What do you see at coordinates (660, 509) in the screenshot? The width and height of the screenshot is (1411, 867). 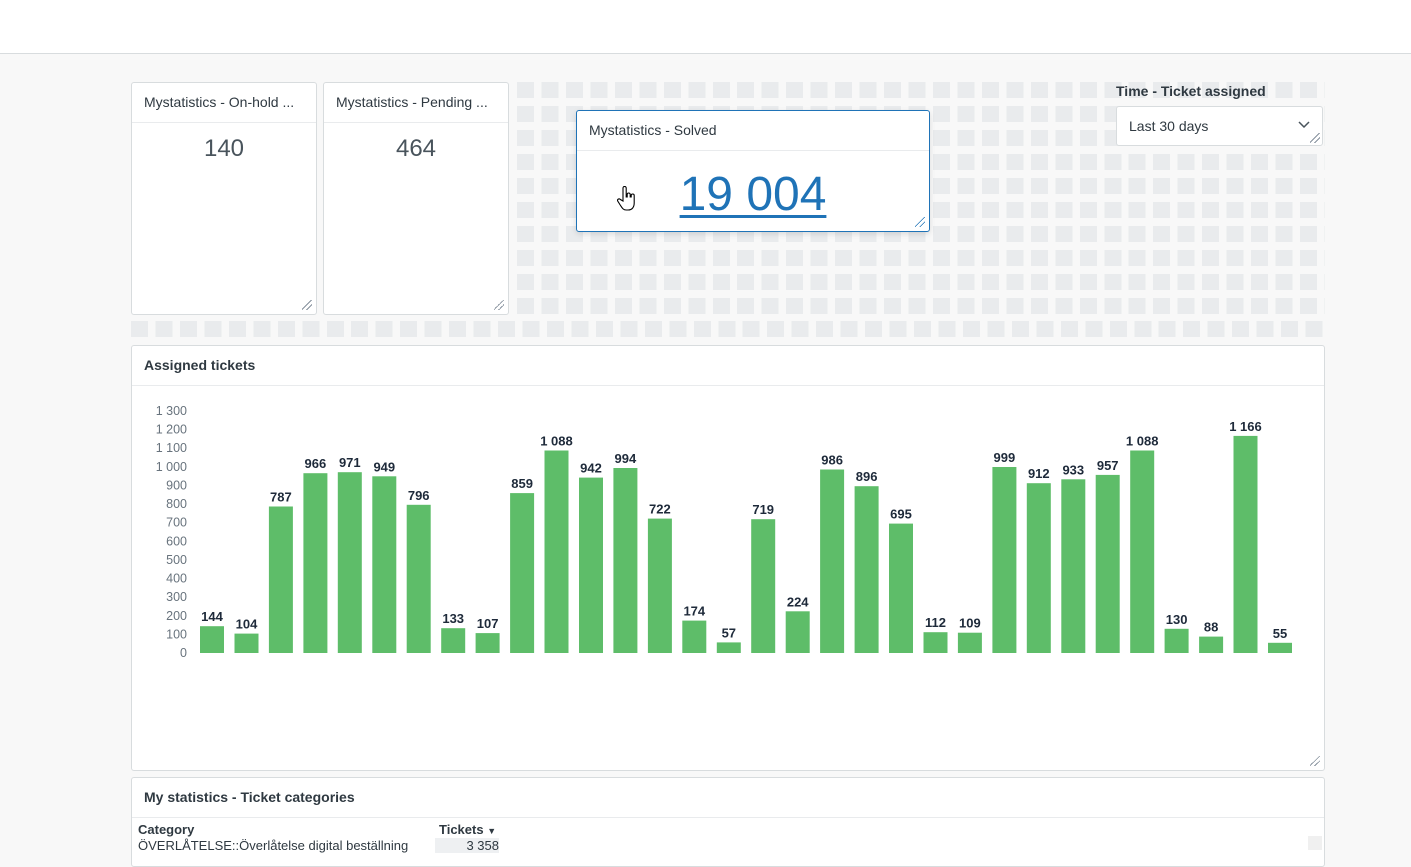 I see `bar-data-label: 722` at bounding box center [660, 509].